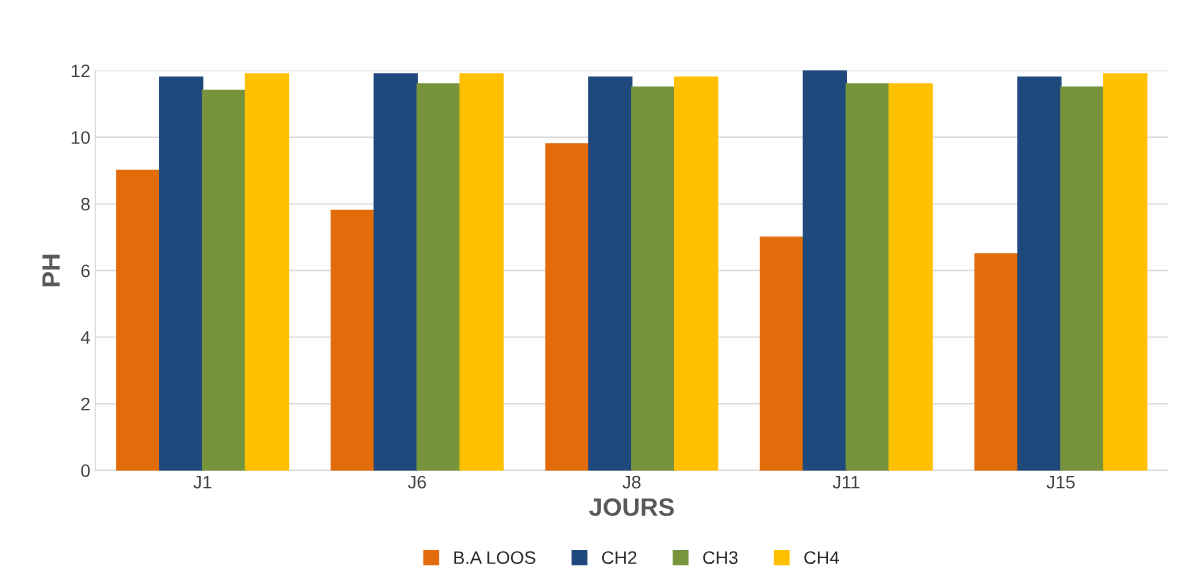 The image size is (1192, 588). What do you see at coordinates (51, 270) in the screenshot?
I see `y-axis-title: PH` at bounding box center [51, 270].